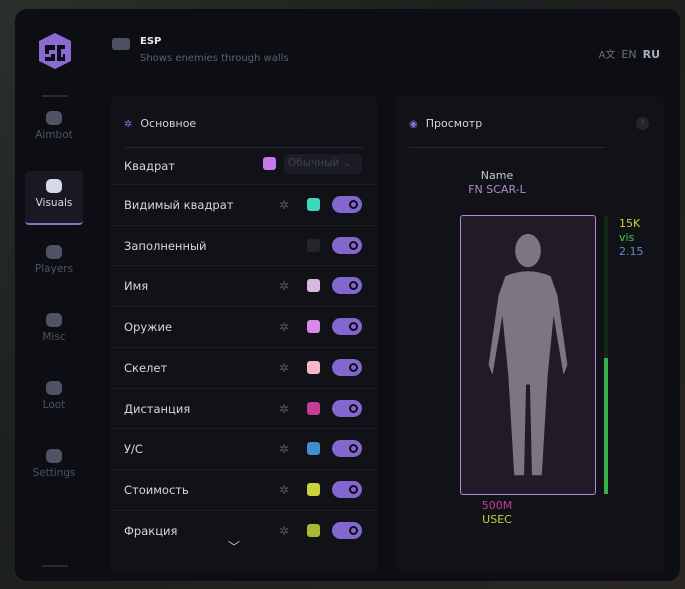 This screenshot has width=685, height=589. I want to click on health-bar, so click(606, 355).